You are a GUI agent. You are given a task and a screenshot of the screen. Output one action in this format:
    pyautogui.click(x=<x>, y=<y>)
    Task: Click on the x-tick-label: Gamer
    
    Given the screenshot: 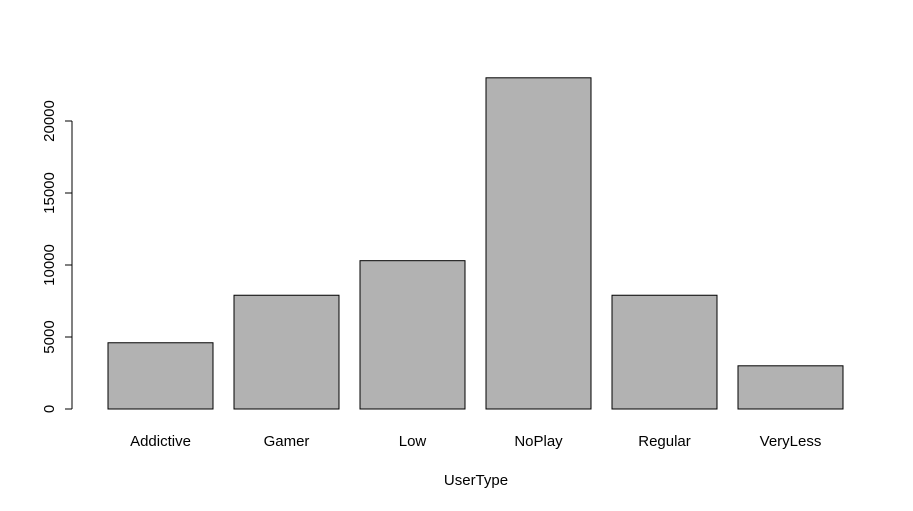 What is the action you would take?
    pyautogui.click(x=287, y=441)
    